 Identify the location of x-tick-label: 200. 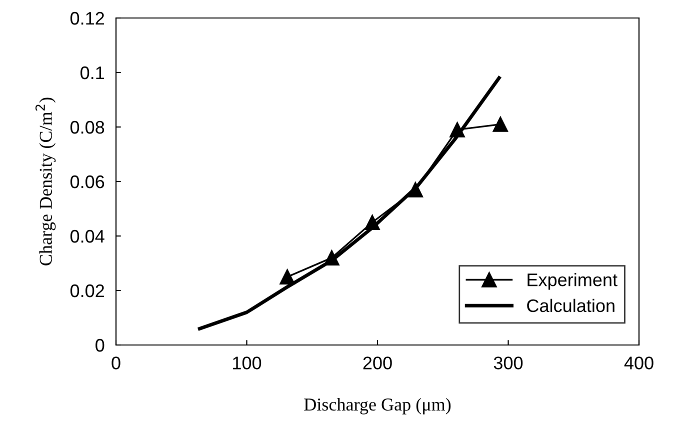
(377, 363).